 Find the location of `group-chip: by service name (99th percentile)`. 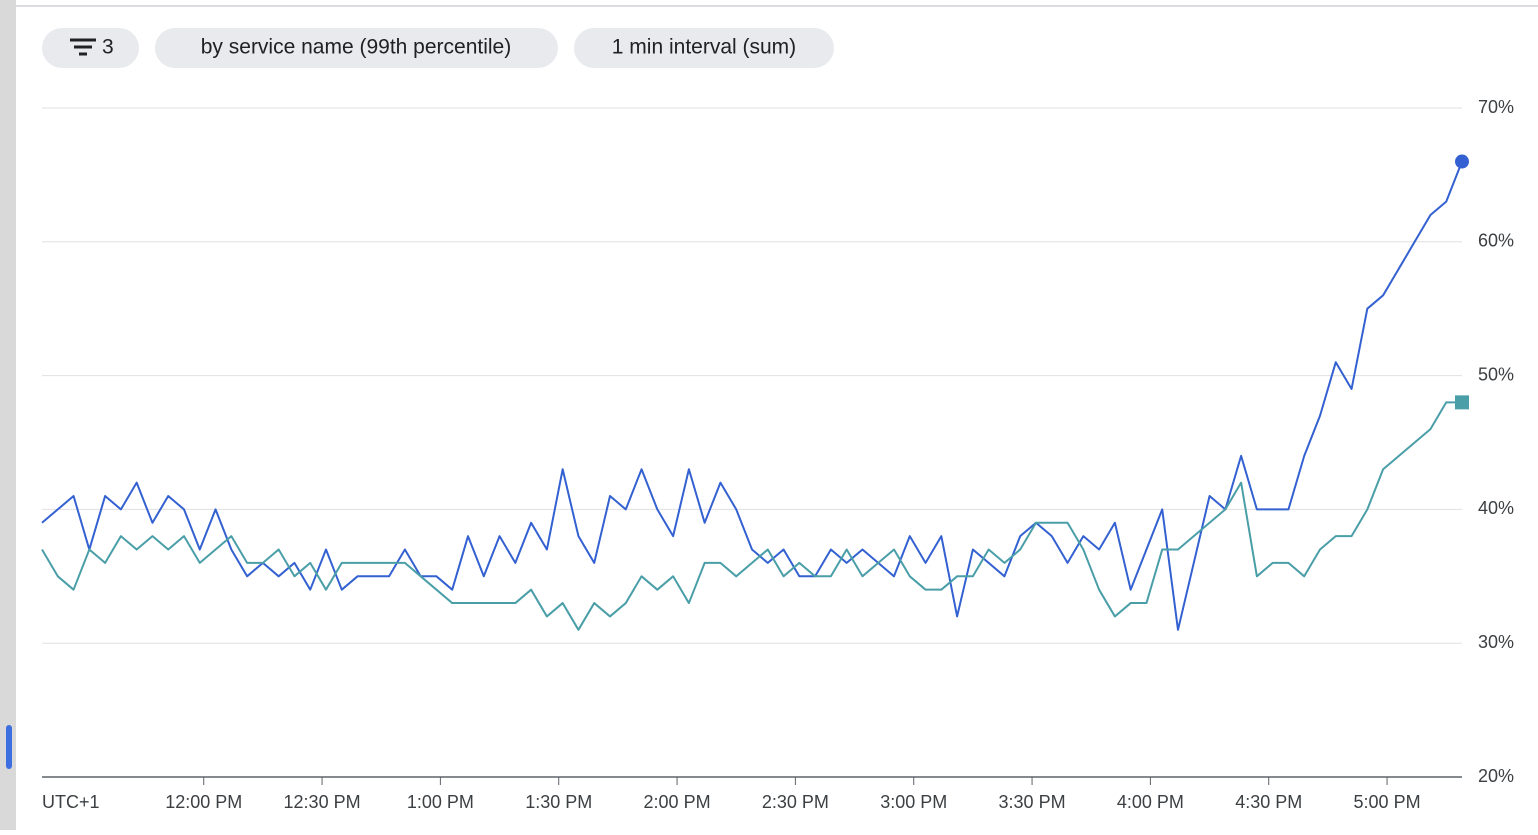

group-chip: by service name (99th percentile) is located at coordinates (356, 48).